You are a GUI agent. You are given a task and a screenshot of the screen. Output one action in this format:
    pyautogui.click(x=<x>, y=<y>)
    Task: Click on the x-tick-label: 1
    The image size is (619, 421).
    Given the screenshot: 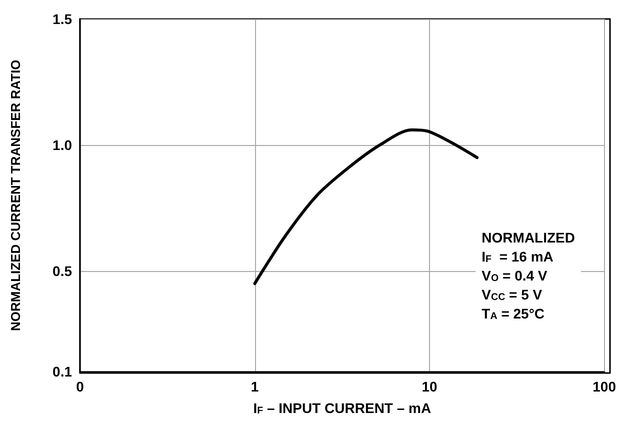 What is the action you would take?
    pyautogui.click(x=254, y=386)
    